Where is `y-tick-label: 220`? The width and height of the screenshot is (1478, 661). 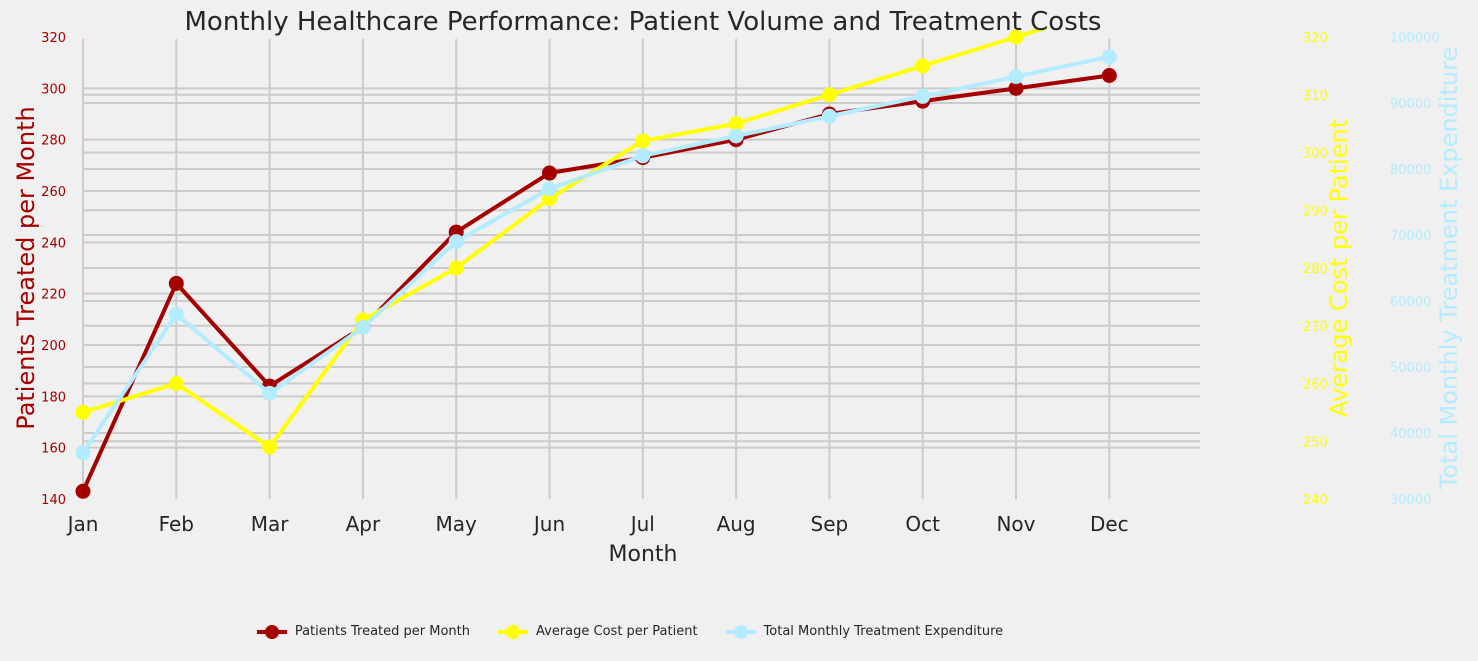 y-tick-label: 220 is located at coordinates (53, 295).